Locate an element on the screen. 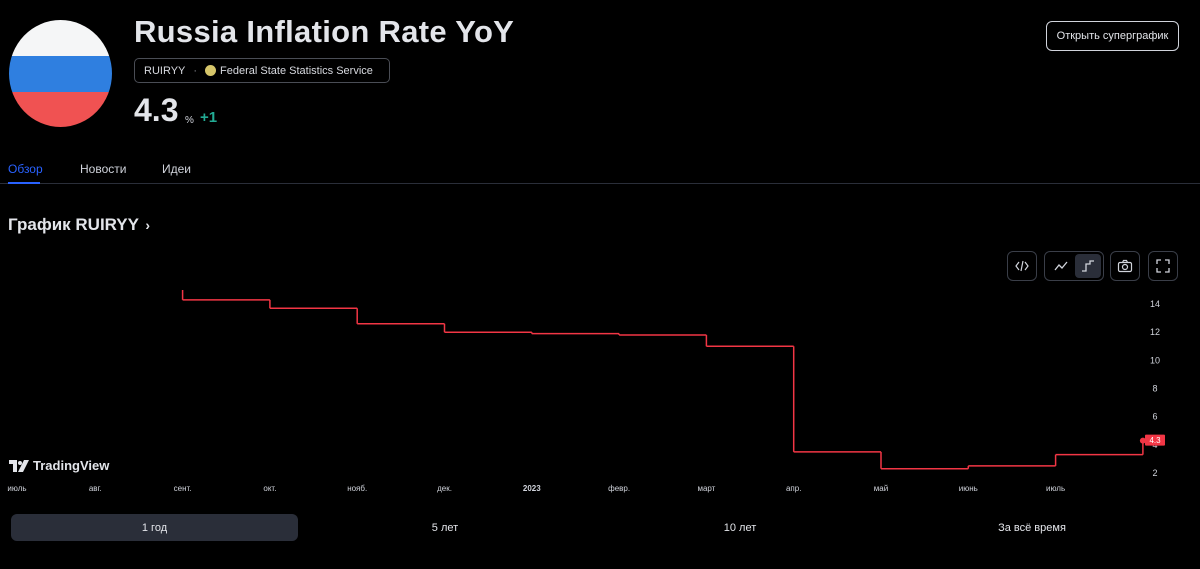 The width and height of the screenshot is (1200, 569). fullscreen-icon is located at coordinates (1163, 266).